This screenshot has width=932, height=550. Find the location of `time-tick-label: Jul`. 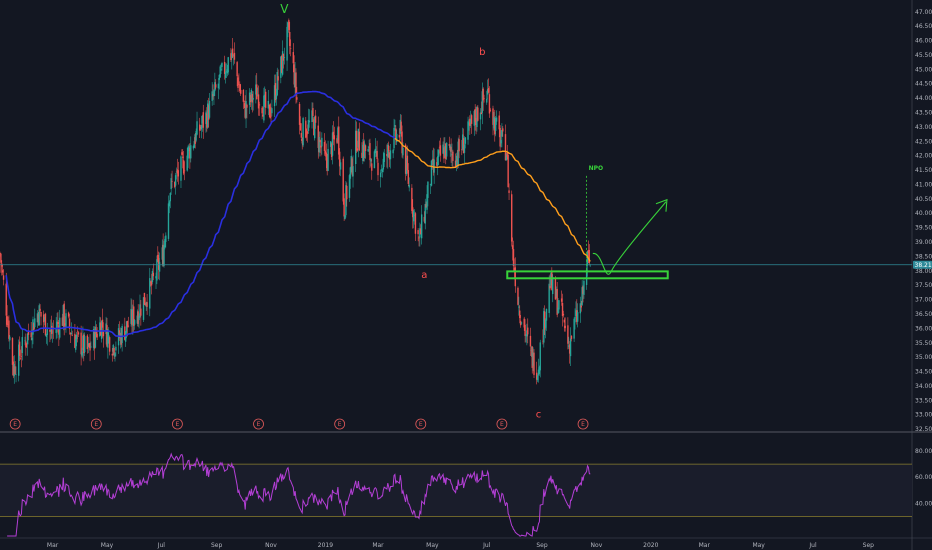

time-tick-label: Jul is located at coordinates (812, 545).